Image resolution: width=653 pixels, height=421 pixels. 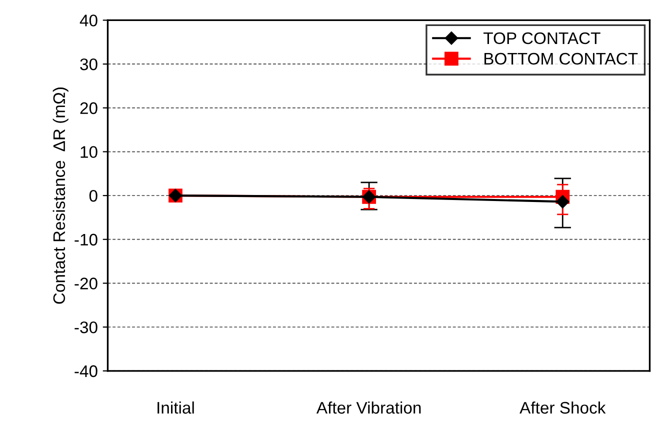 What do you see at coordinates (86, 240) in the screenshot?
I see `y-tick-label: -10` at bounding box center [86, 240].